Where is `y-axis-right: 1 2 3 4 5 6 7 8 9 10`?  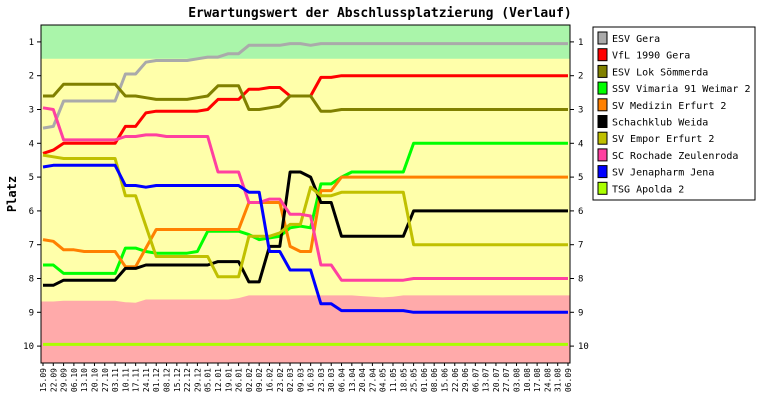
y-axis-right: 1 2 3 4 5 6 7 8 9 10 is located at coordinates (579, 195).